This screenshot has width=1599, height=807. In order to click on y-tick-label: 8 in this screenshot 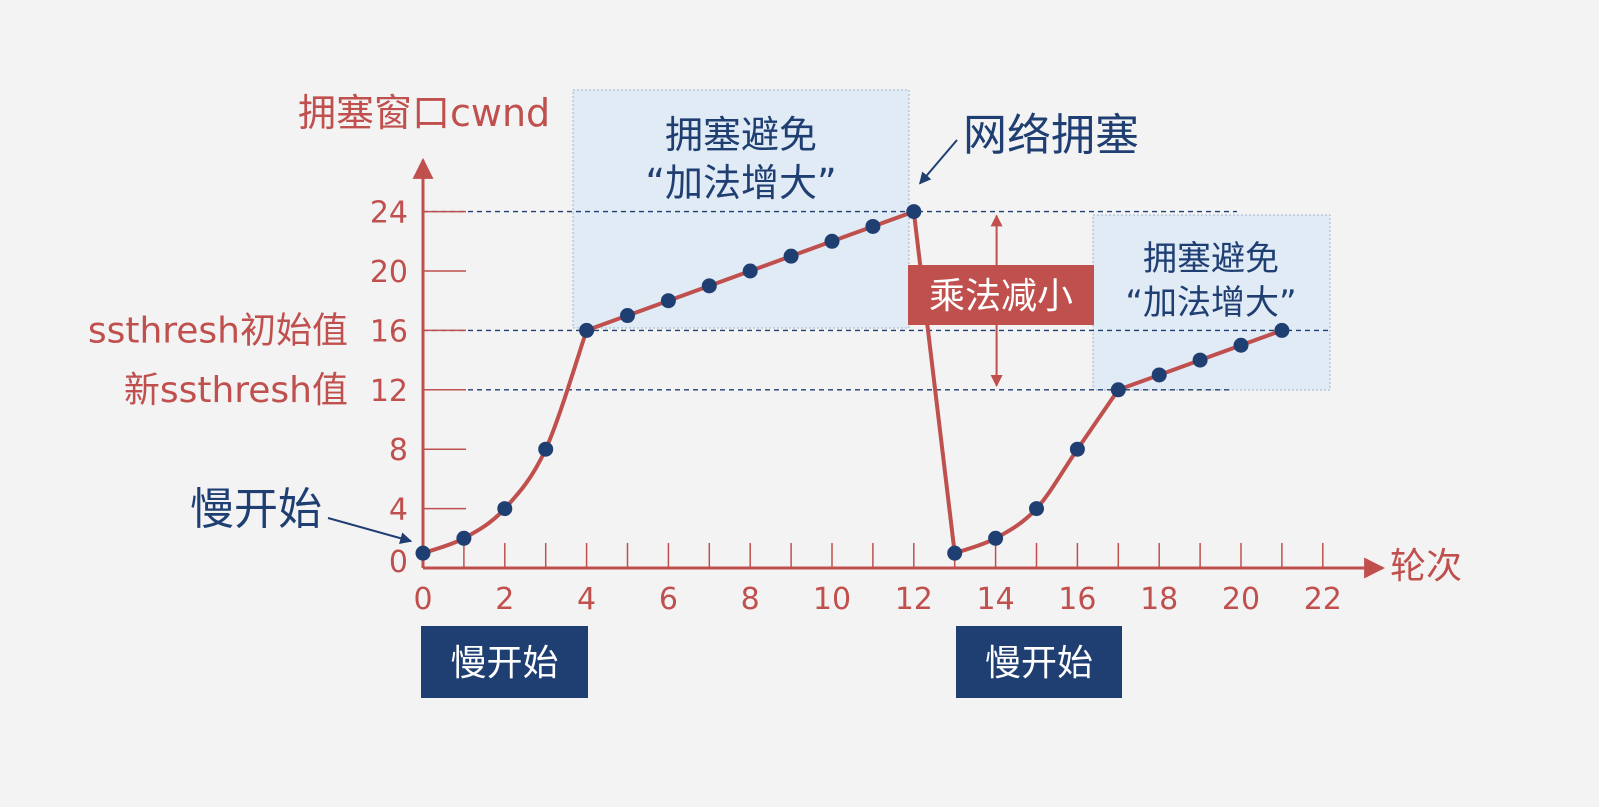, I will do `click(398, 450)`.